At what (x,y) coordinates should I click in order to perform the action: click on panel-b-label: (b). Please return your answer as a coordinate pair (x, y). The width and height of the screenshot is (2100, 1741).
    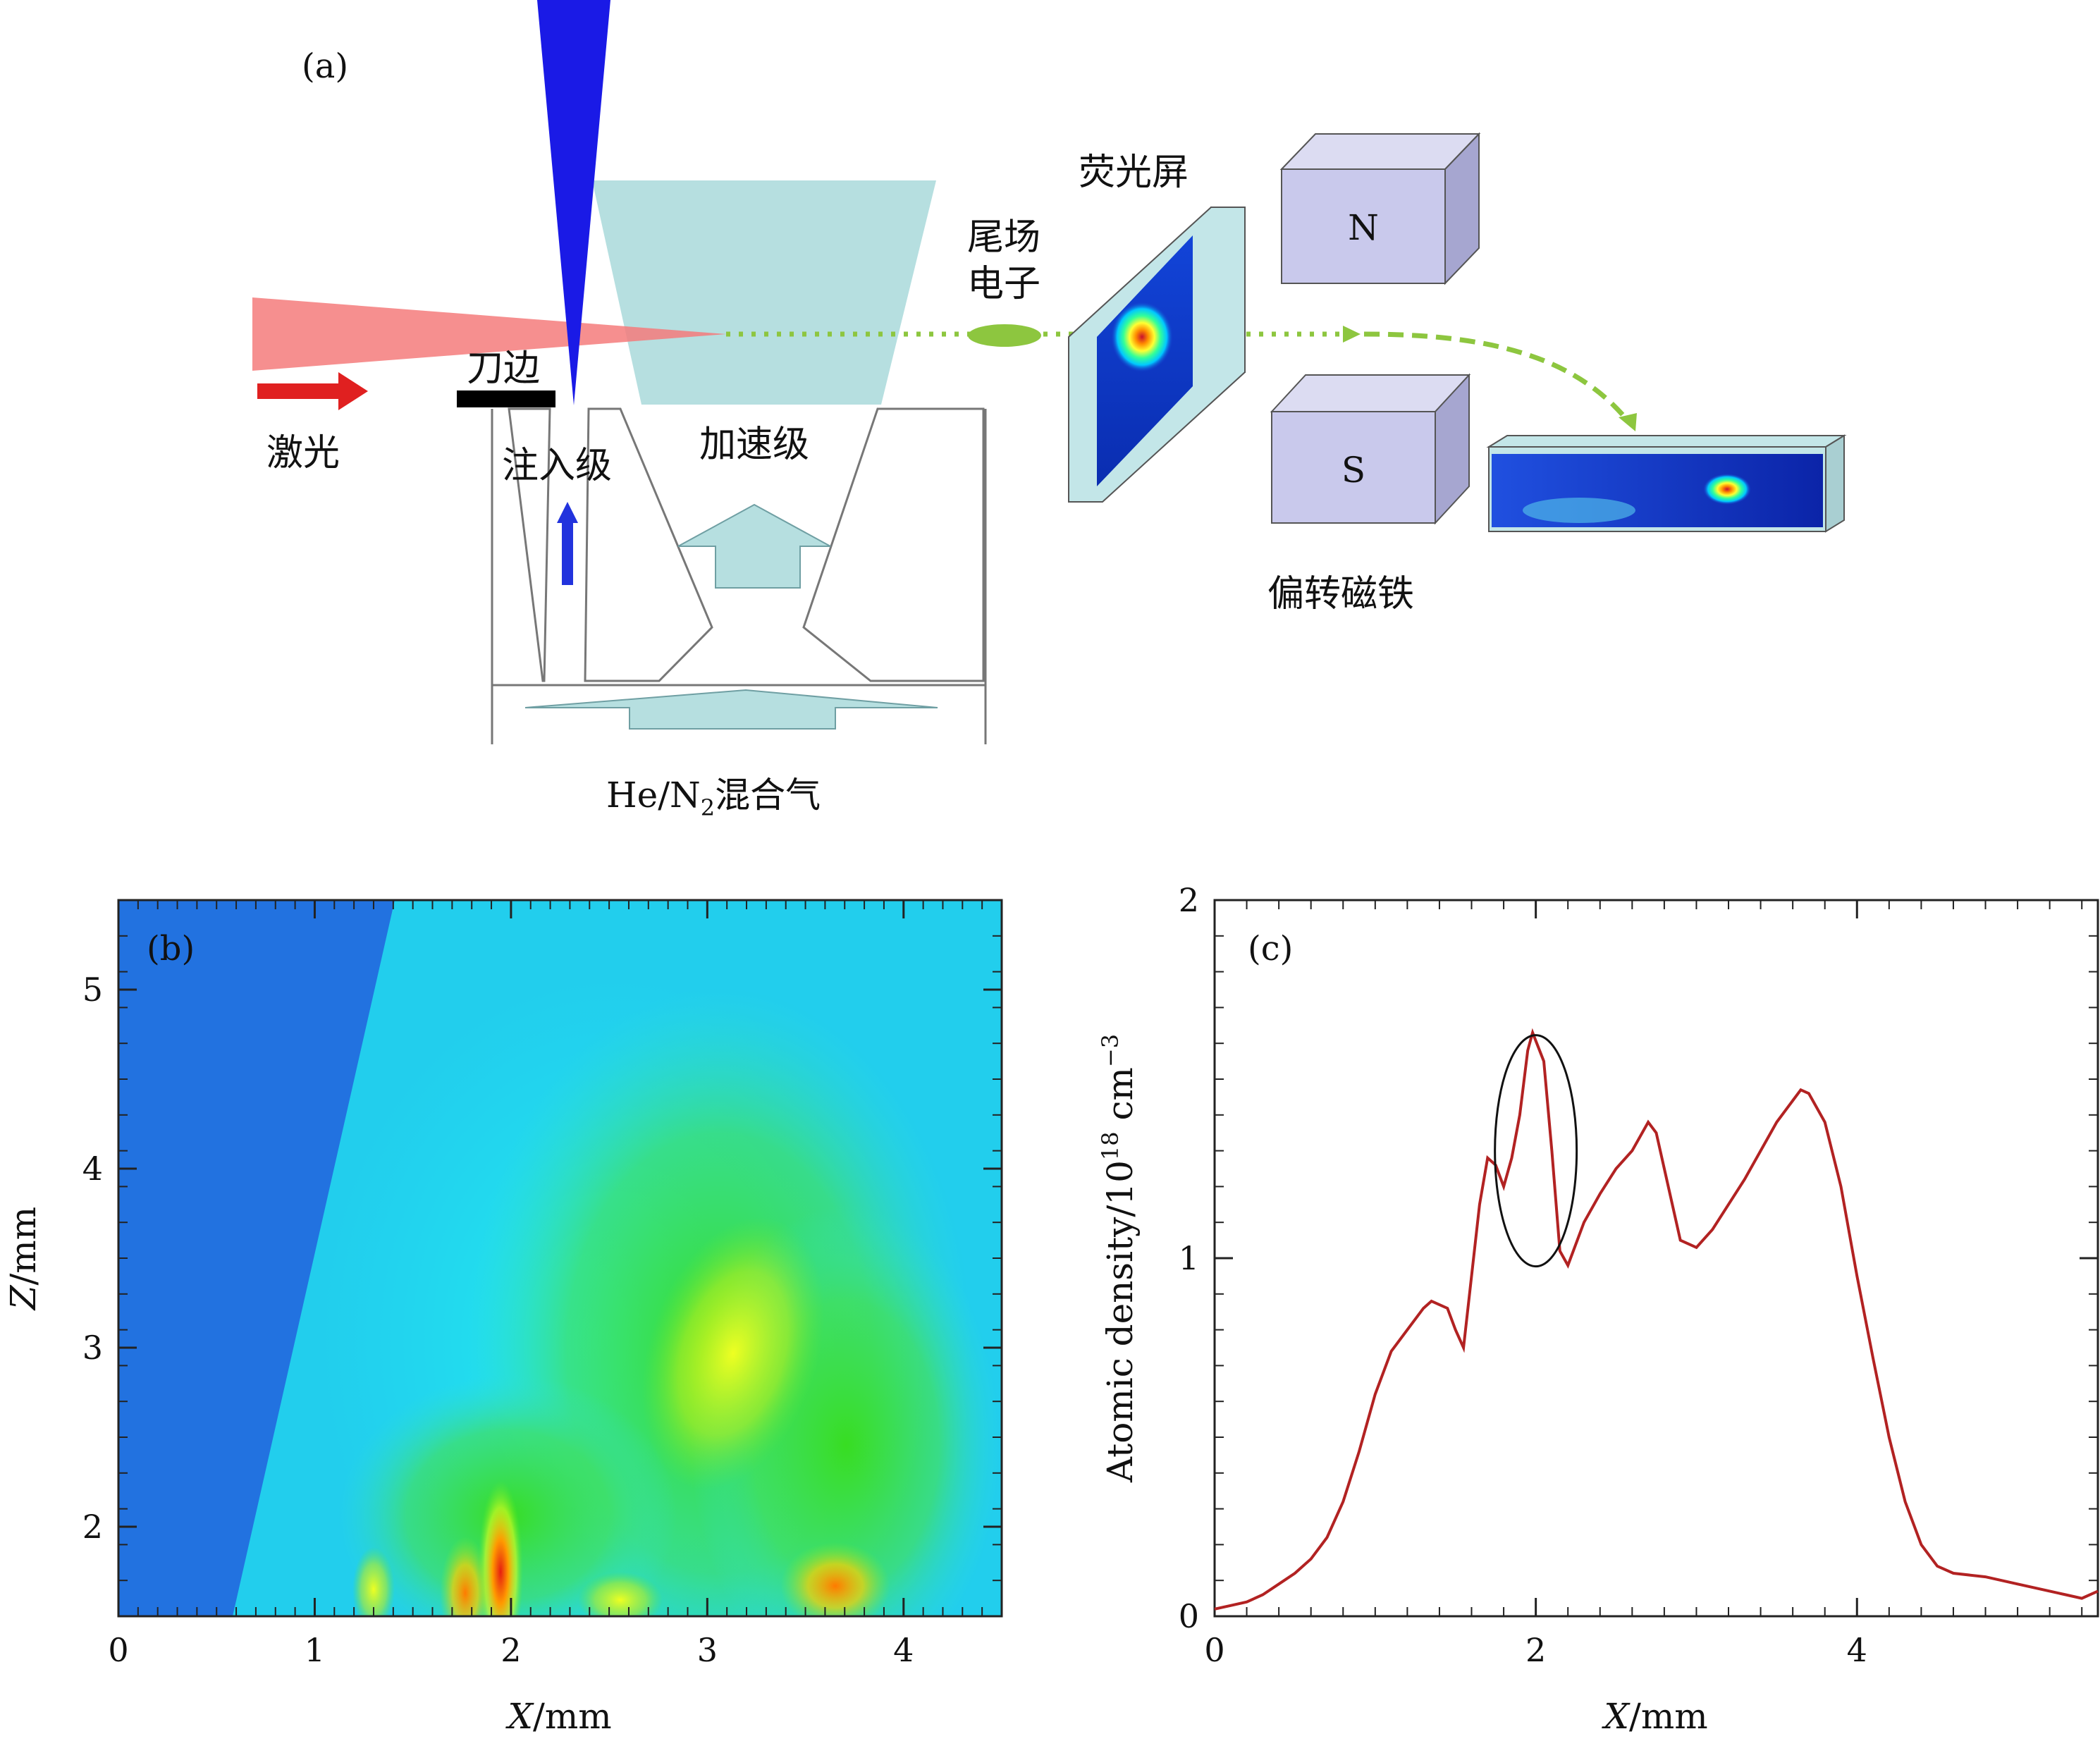
    Looking at the image, I should click on (171, 948).